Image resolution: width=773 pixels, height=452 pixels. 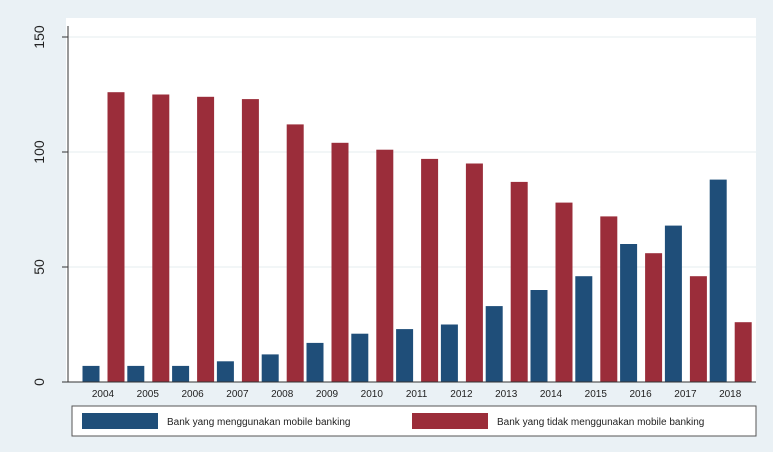 What do you see at coordinates (148, 394) in the screenshot?
I see `x-tick-label: 2005` at bounding box center [148, 394].